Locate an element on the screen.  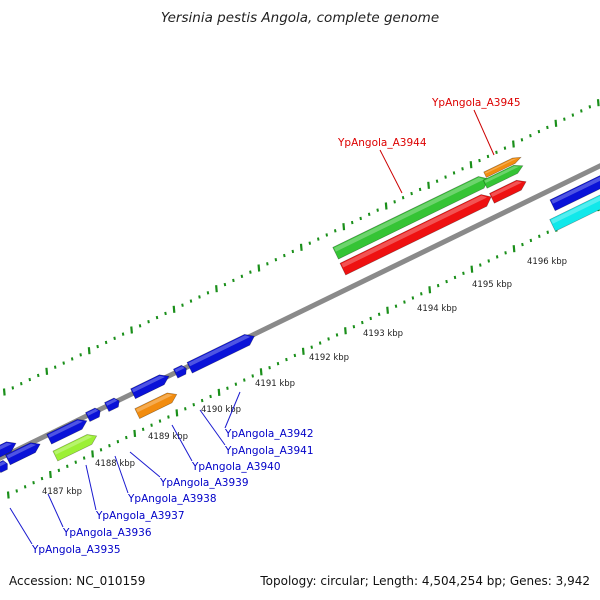
gene-red-b-shine is located at coordinates (506, 189).